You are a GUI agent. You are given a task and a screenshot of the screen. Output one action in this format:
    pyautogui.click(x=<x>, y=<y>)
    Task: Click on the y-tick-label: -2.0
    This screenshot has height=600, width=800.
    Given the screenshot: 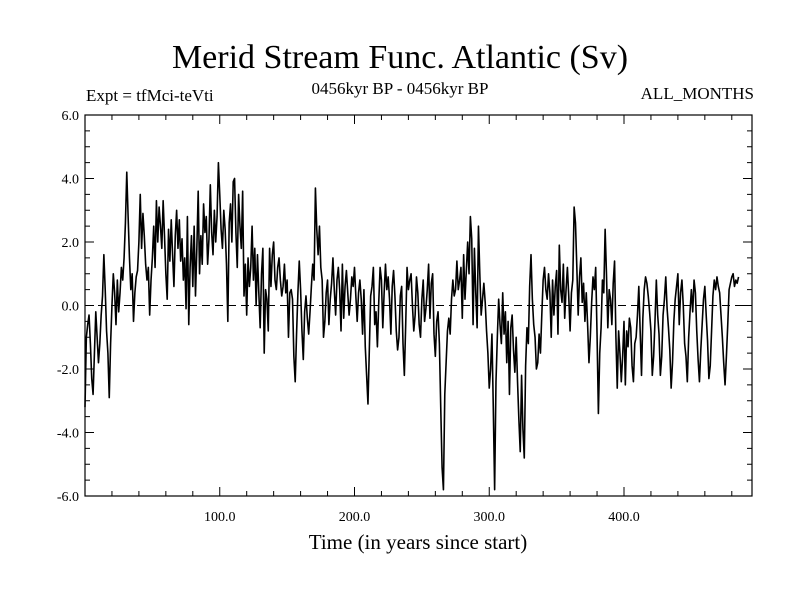 What is the action you would take?
    pyautogui.click(x=68, y=370)
    